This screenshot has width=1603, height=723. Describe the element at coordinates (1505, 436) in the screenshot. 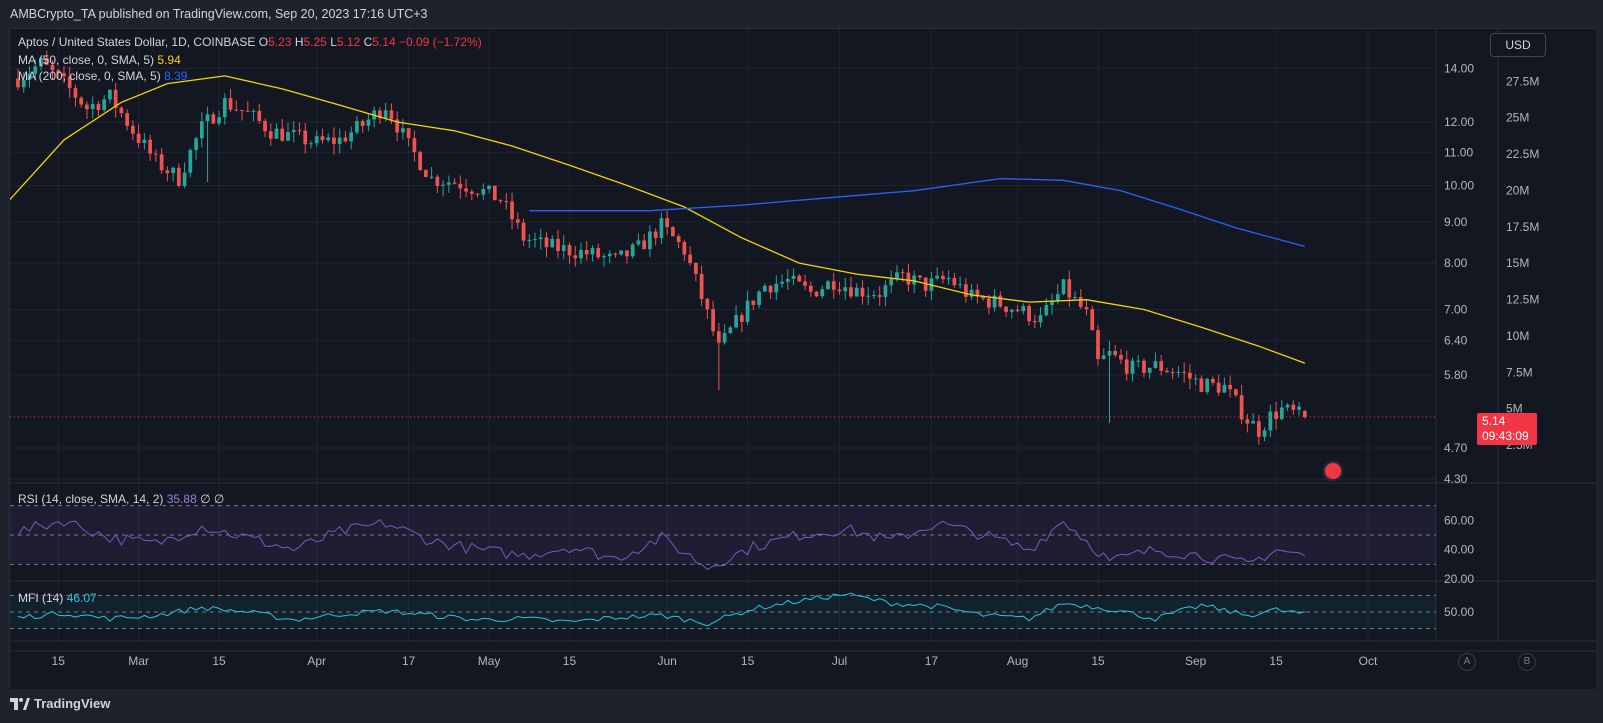

I see `bar-countdown: 09:43:09` at that location.